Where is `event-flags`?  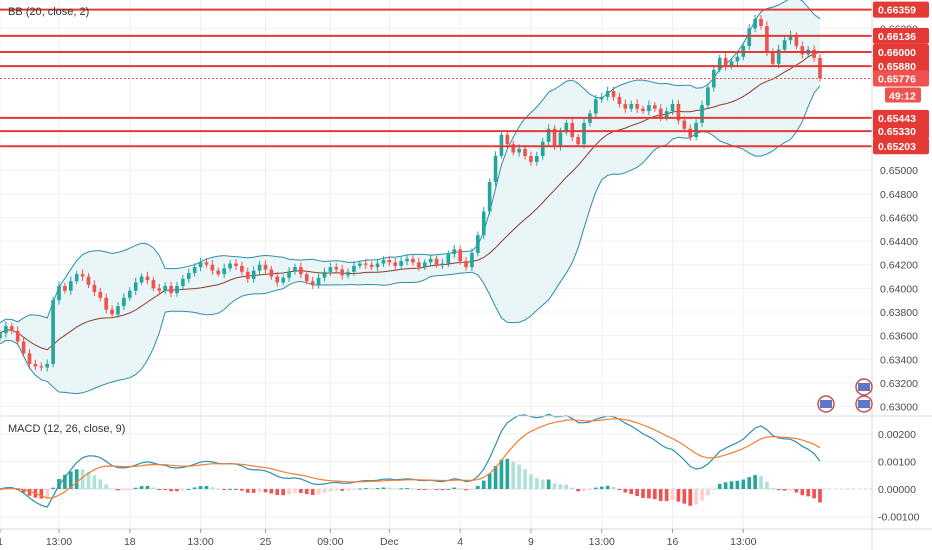 event-flags is located at coordinates (845, 395).